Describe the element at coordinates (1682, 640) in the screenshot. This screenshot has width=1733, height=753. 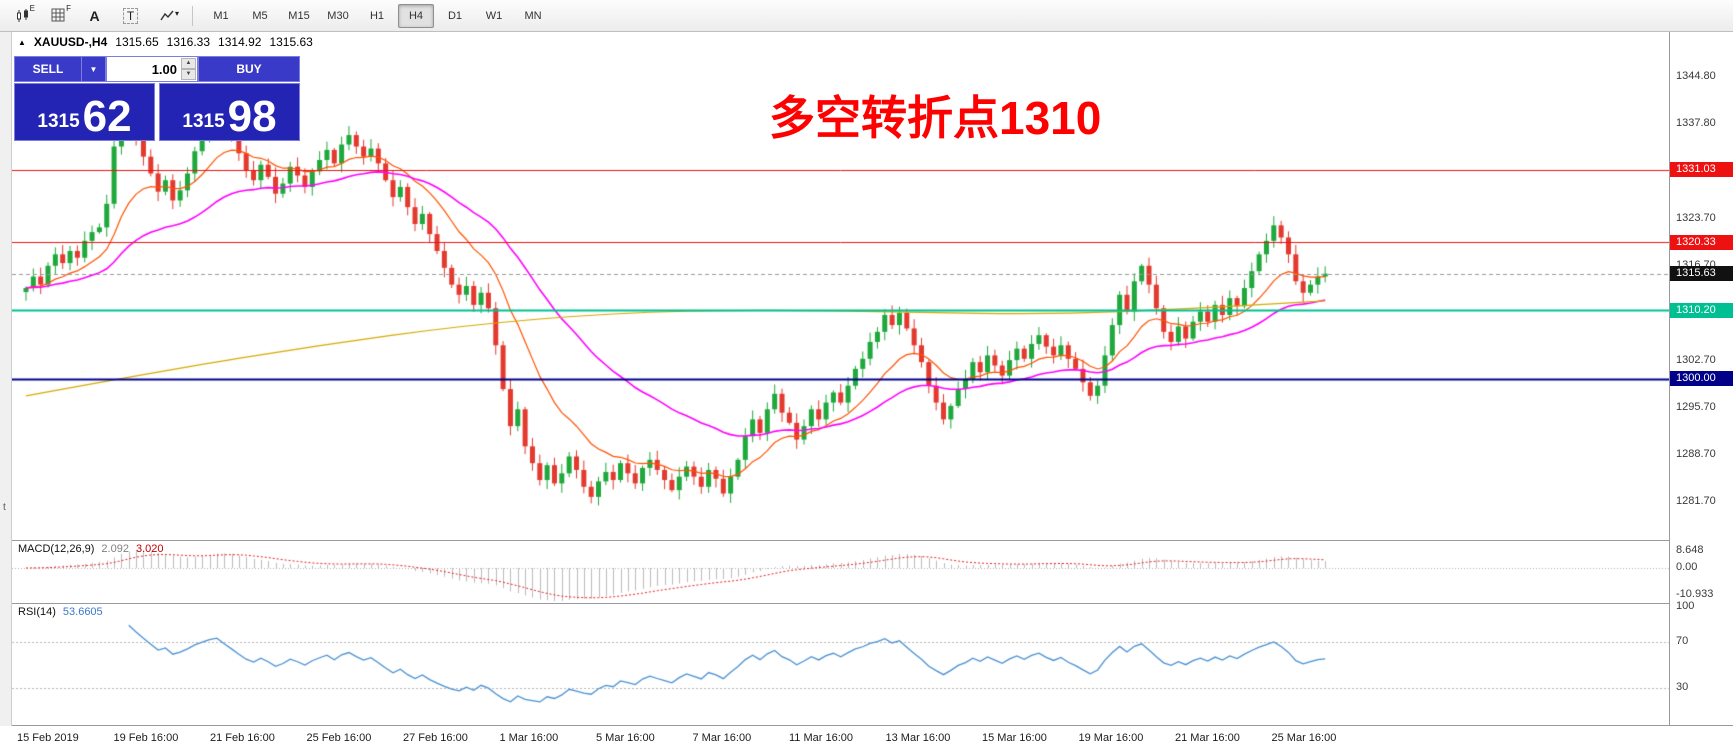
I see `rsi-axis-70: 70` at that location.